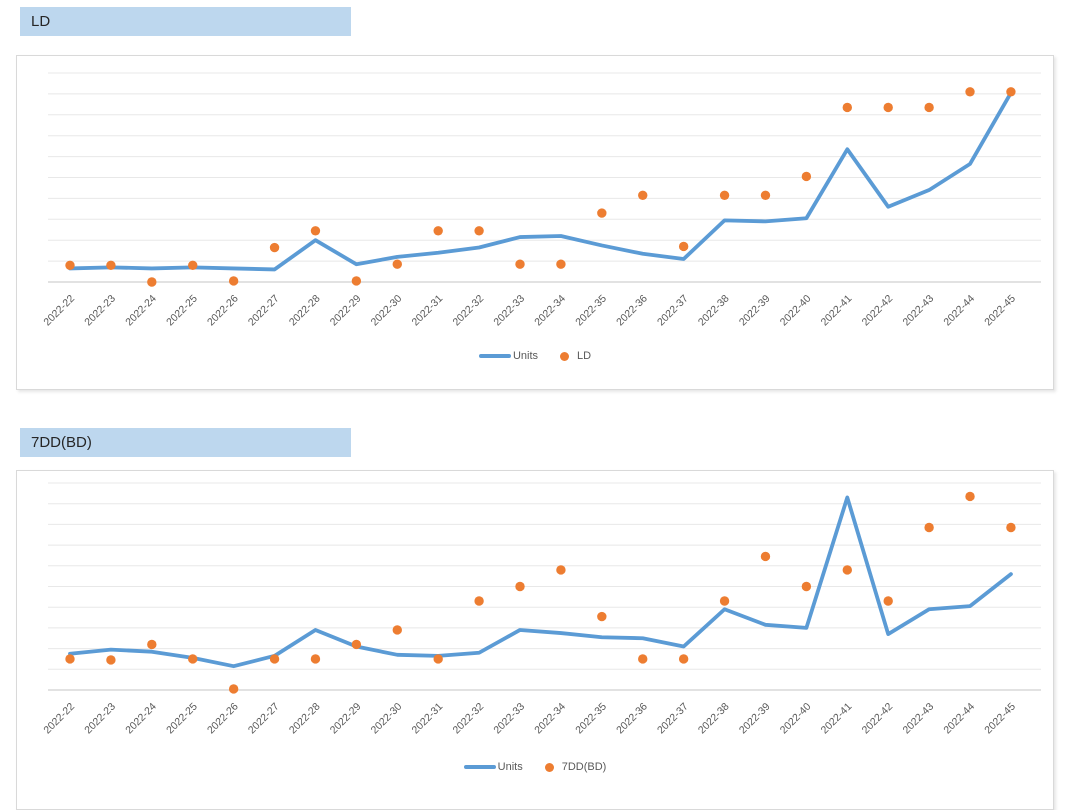 The width and height of the screenshot is (1080, 810). Describe the element at coordinates (714, 719) in the screenshot. I see `x-axis-tick-label: 2022-38` at that location.